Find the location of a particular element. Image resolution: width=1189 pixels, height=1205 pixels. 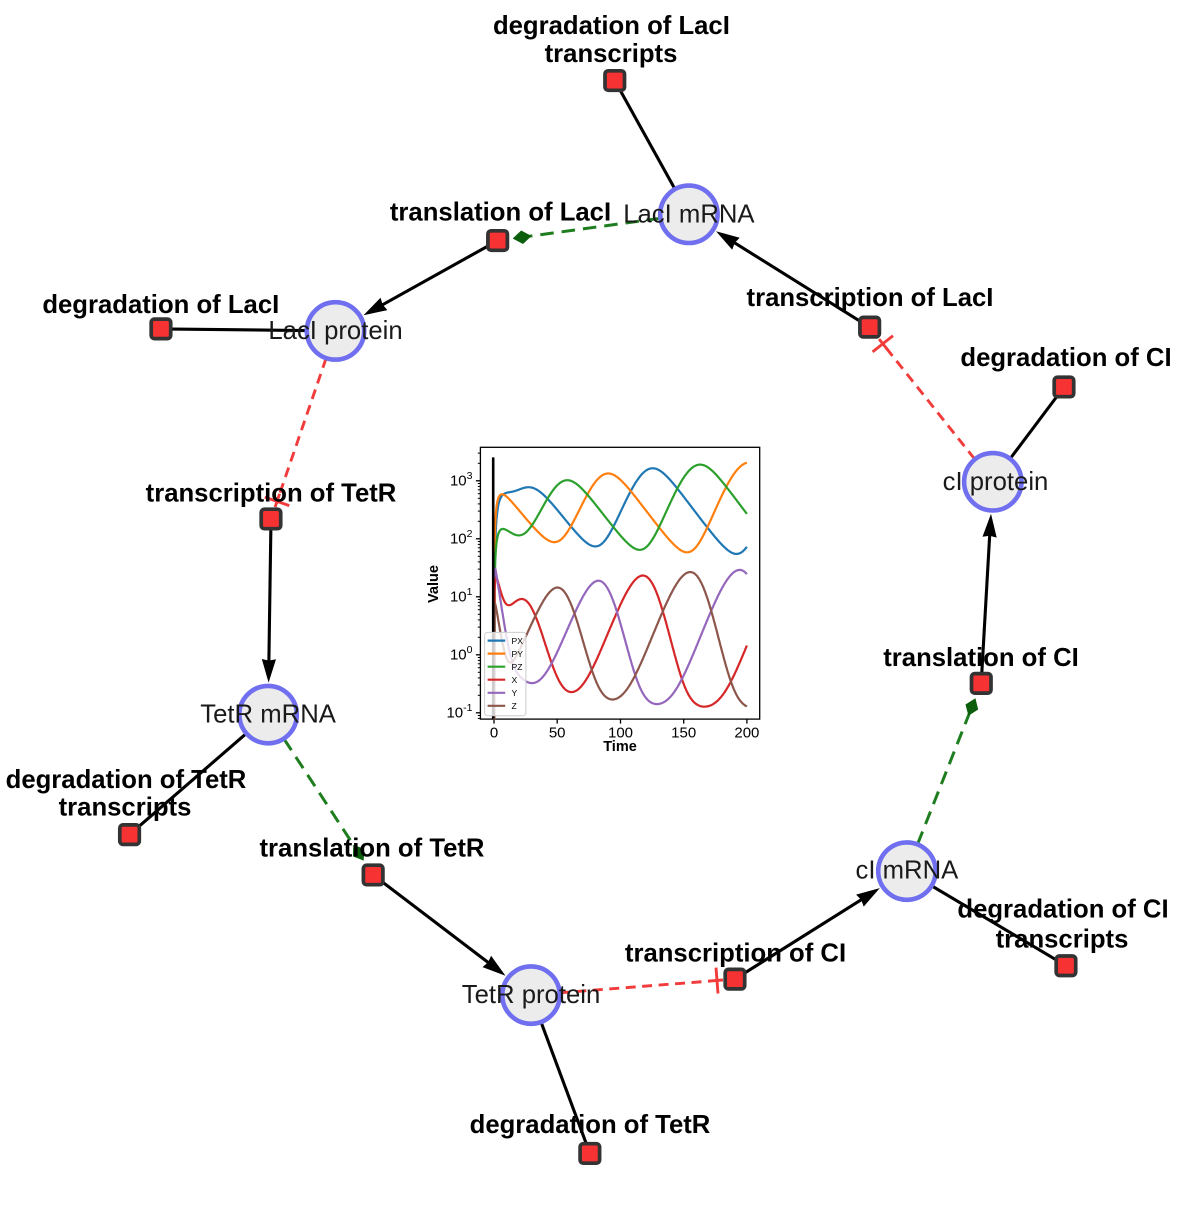

svg-text: TetR mRNA is located at coordinates (268, 715).